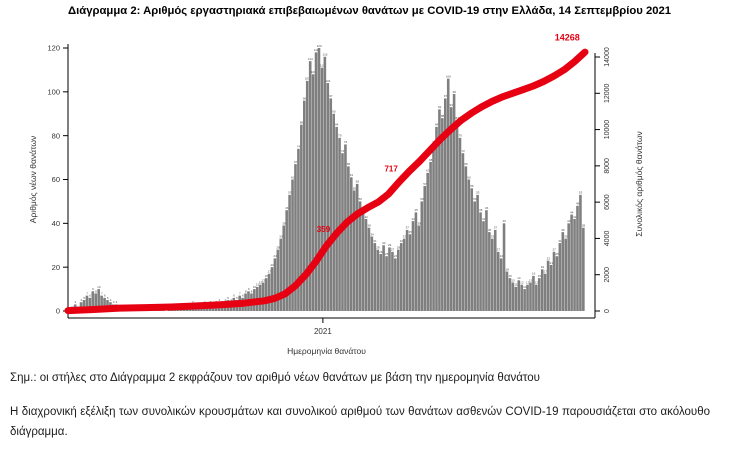  Describe the element at coordinates (413, 219) in the screenshot. I see `svg-text: 41` at that location.